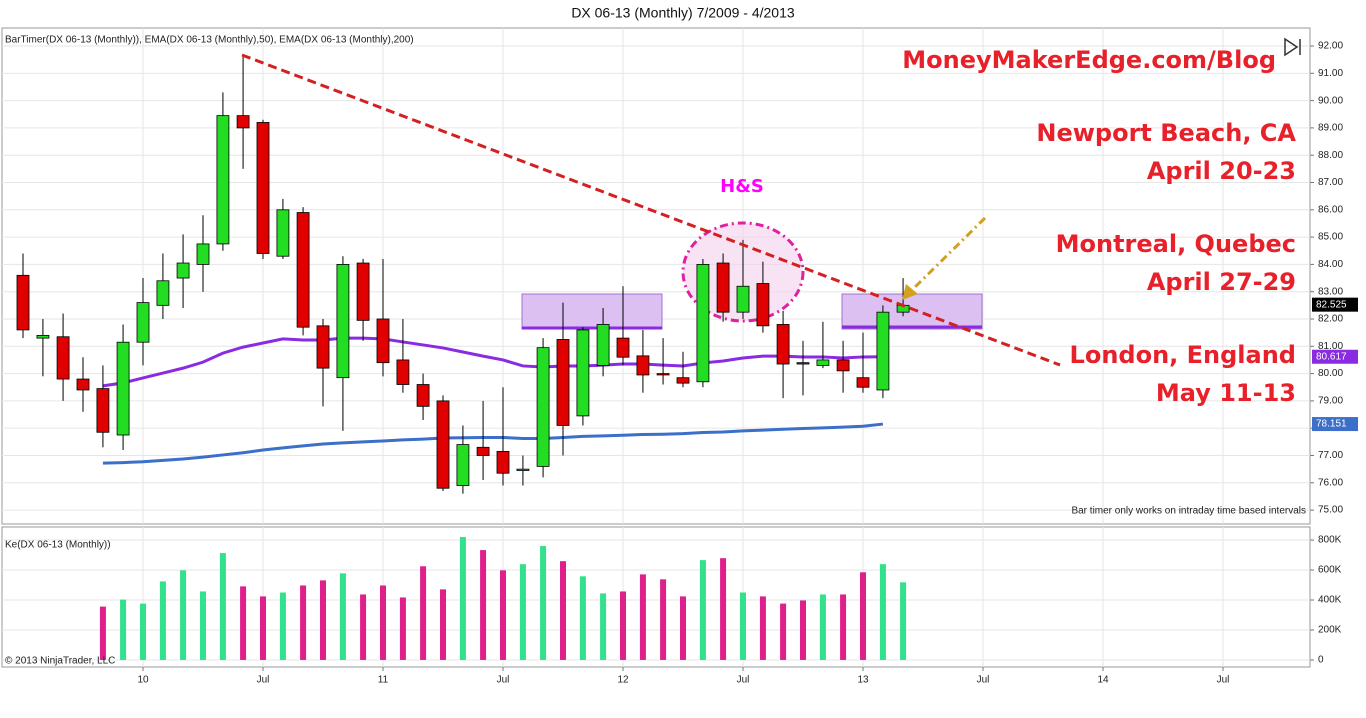 This screenshot has height=718, width=1366. I want to click on annotation: April 20-23, so click(1221, 171).